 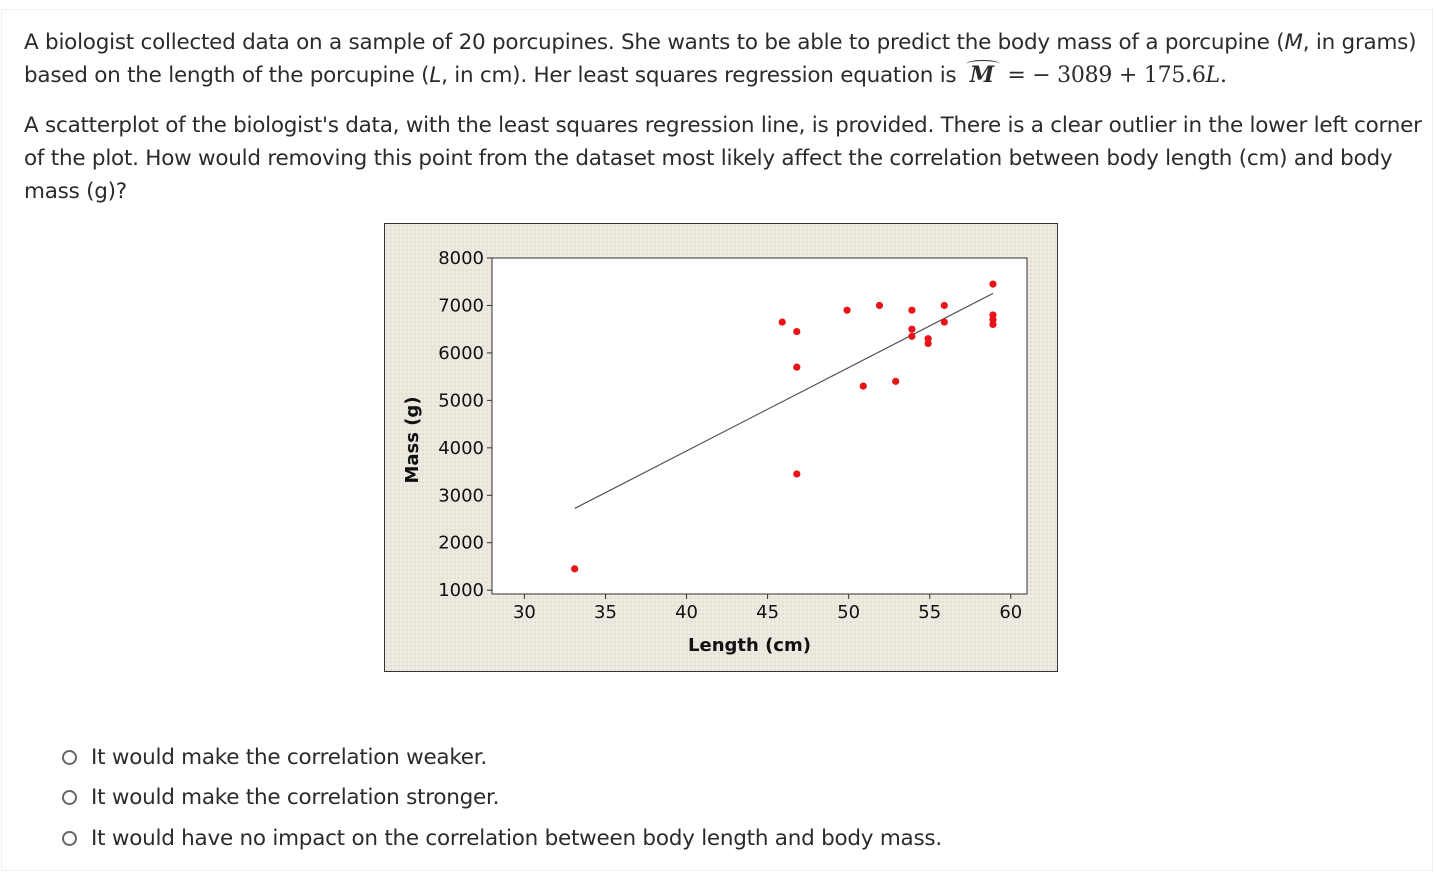 I want to click on y-tick-label: 2000, so click(x=461, y=543).